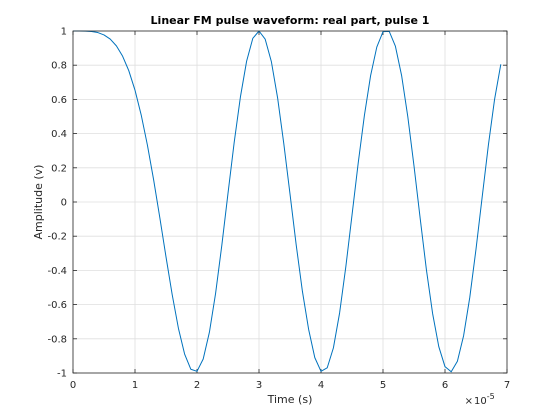 This screenshot has width=560, height=420. I want to click on x-exponent-times: ×, so click(469, 401).